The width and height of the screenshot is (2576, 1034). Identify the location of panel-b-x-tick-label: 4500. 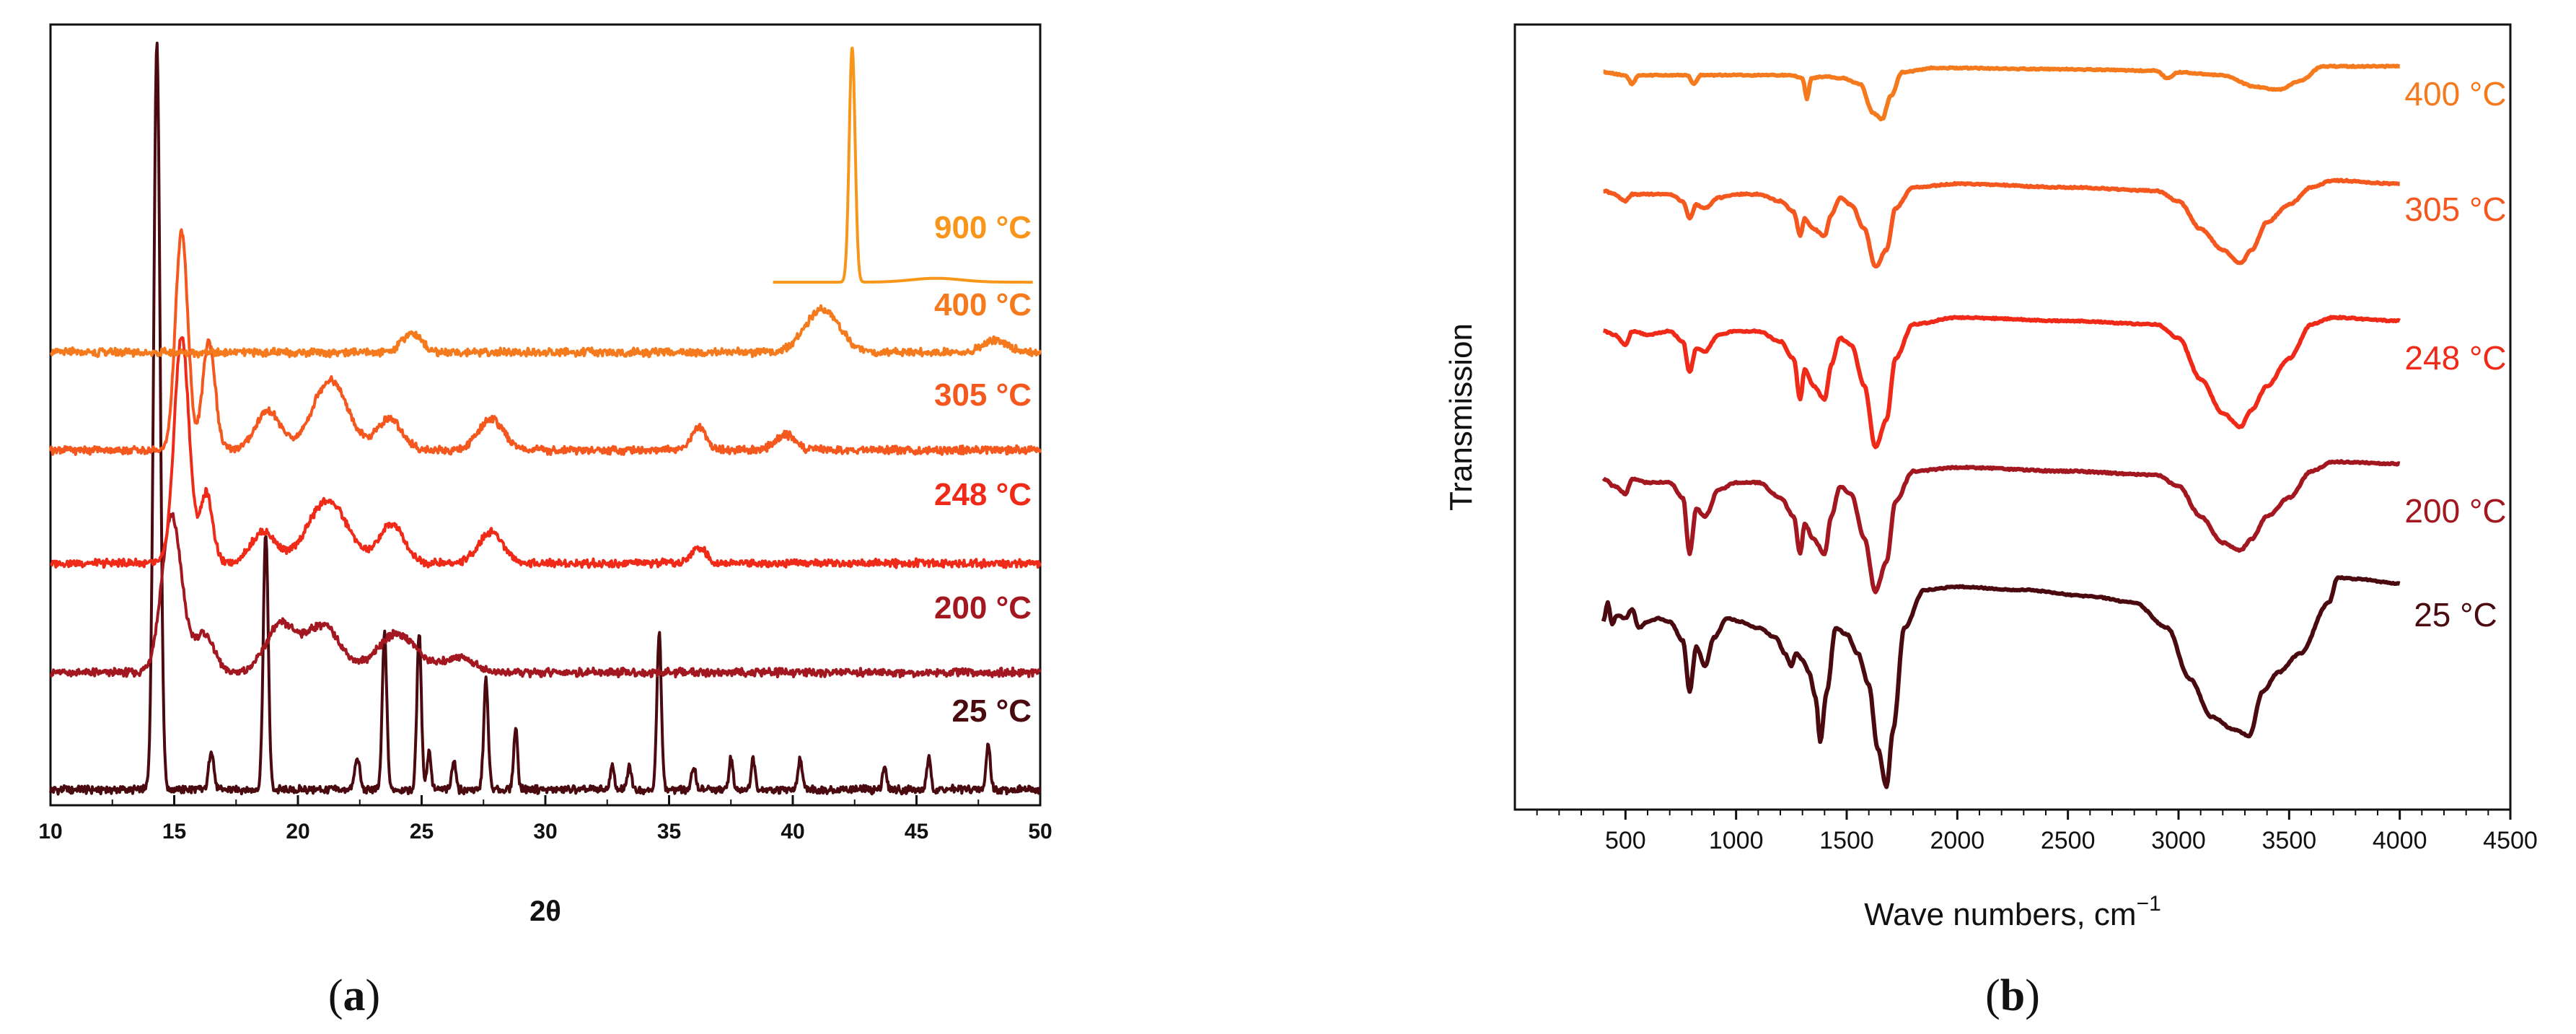
(2510, 840).